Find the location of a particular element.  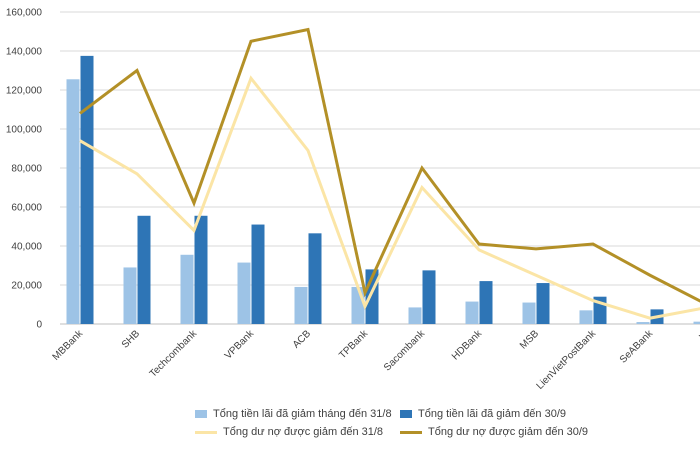

legend-item-bar-3108: Tổng tiền lãi đã giảm tháng đến 31/8 is located at coordinates (297, 414).